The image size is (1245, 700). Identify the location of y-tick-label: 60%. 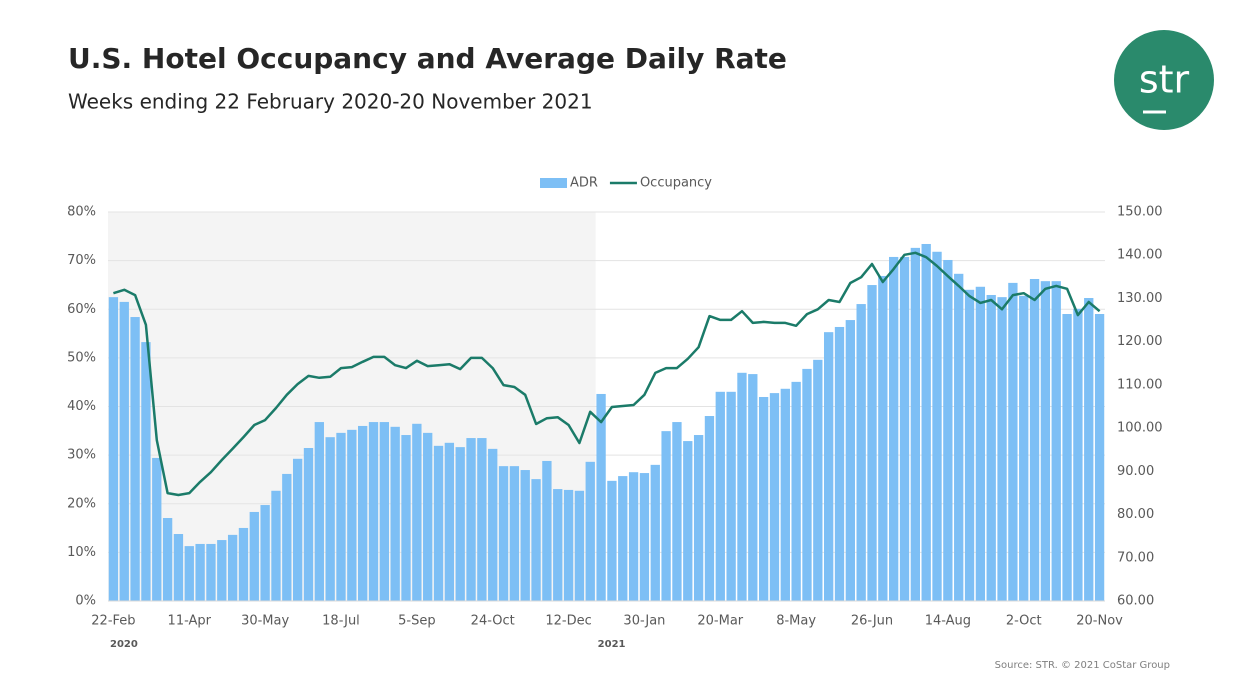
(81, 309).